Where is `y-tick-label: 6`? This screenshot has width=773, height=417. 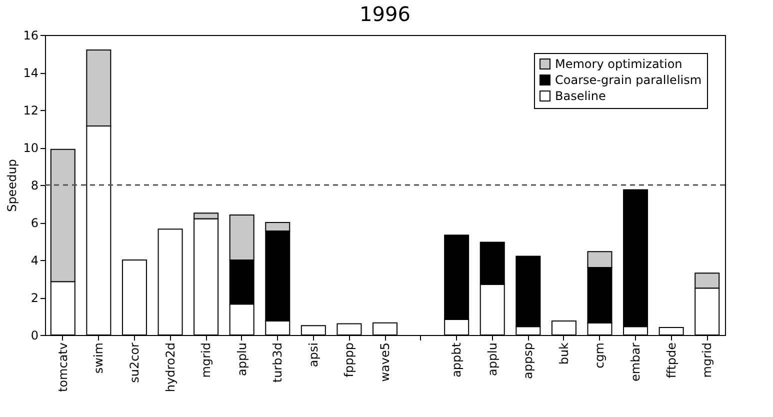
y-tick-label: 6 is located at coordinates (34, 223).